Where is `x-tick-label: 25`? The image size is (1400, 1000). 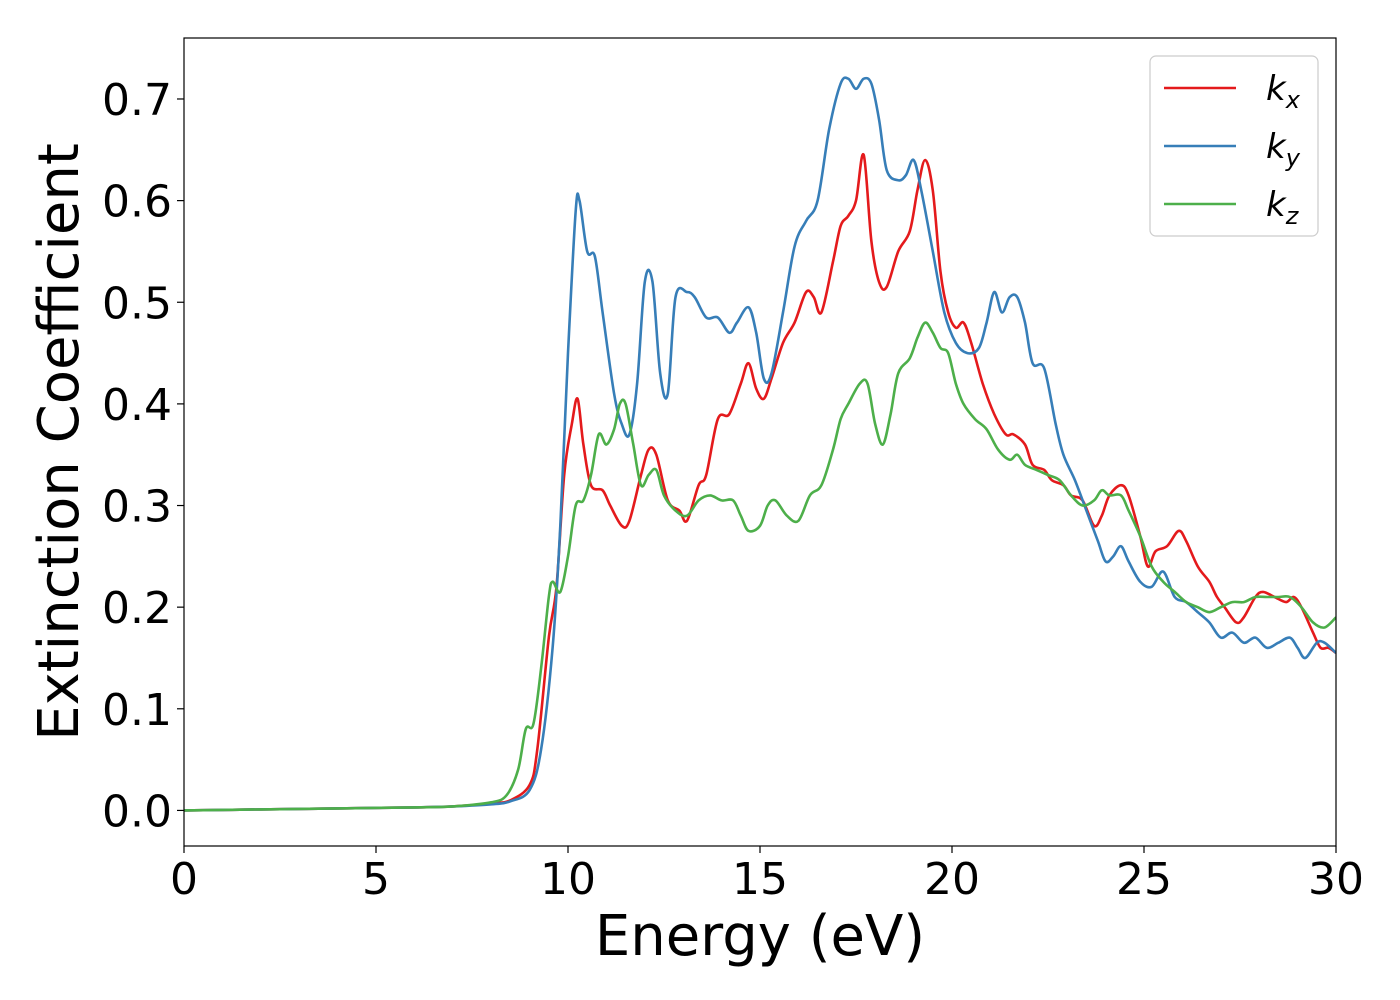
x-tick-label: 25 is located at coordinates (1144, 879).